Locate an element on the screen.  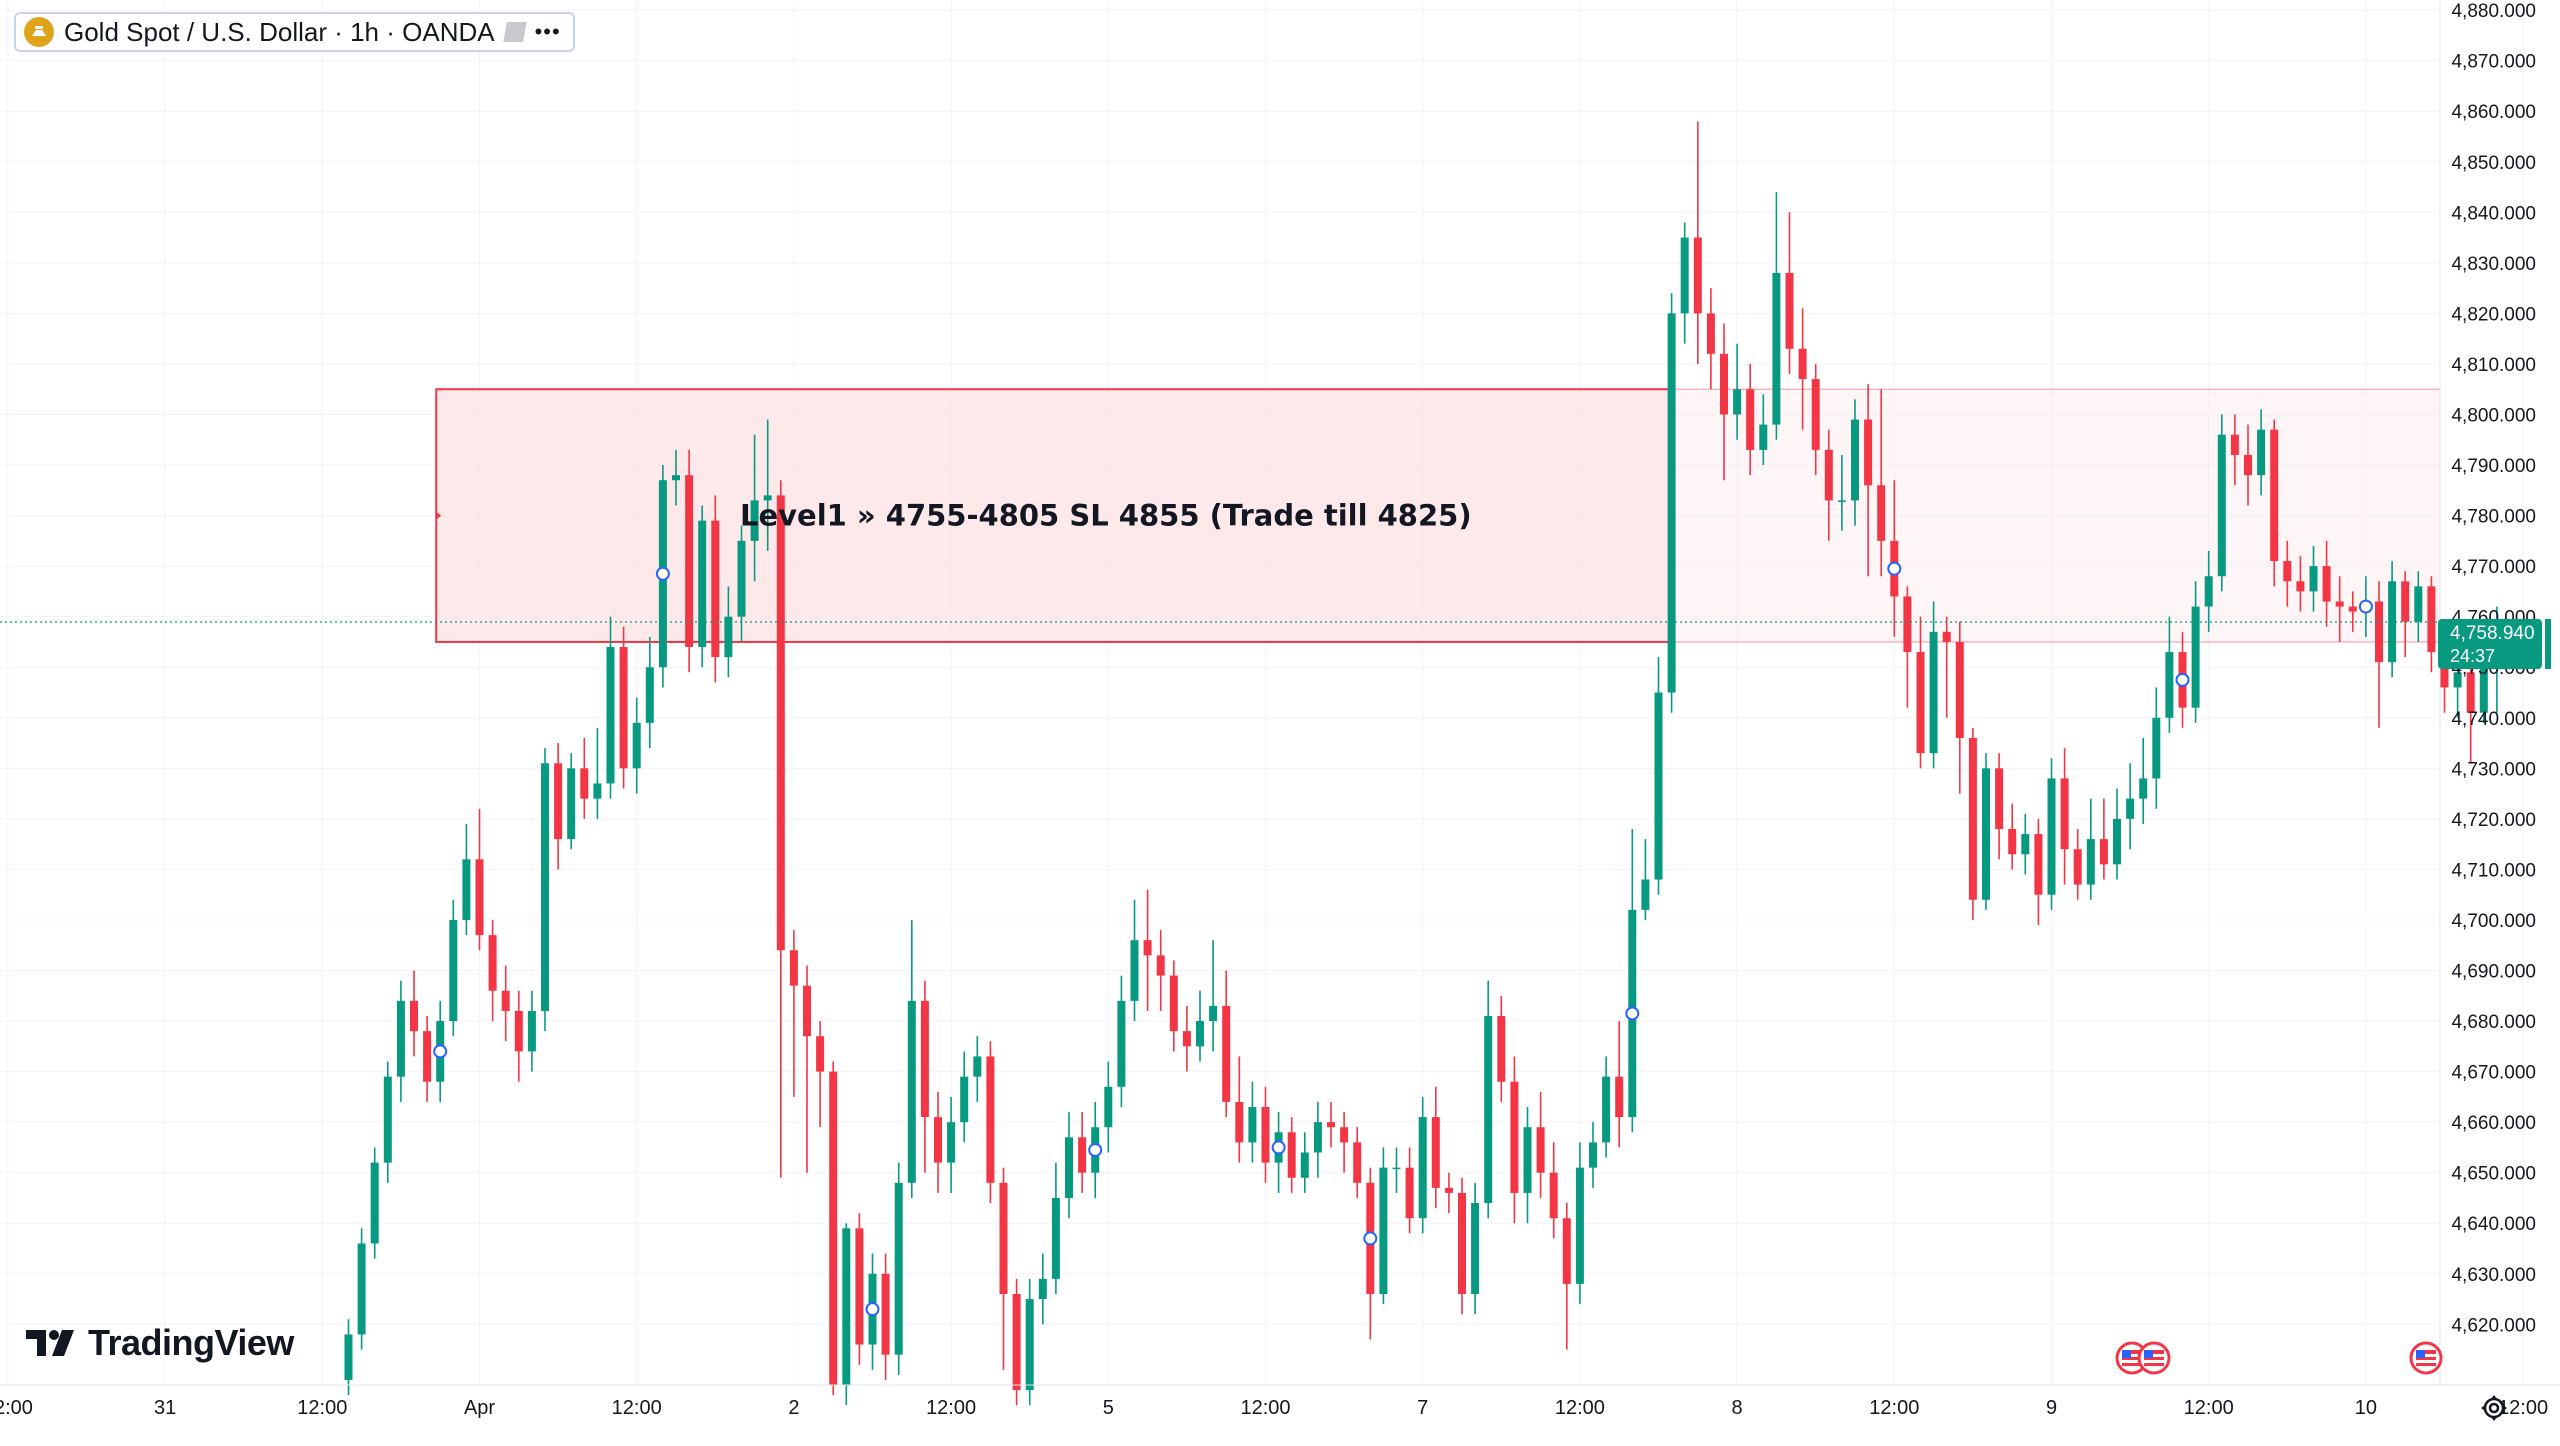
zone-box is located at coordinates (1054, 515).